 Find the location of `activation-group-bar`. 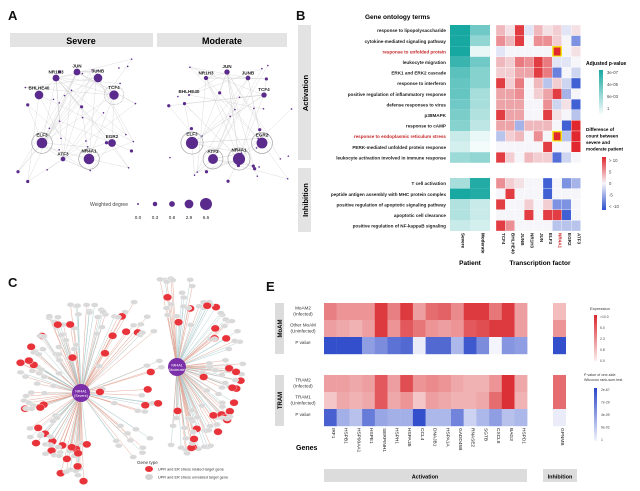

activation-group-bar is located at coordinates (425, 475).